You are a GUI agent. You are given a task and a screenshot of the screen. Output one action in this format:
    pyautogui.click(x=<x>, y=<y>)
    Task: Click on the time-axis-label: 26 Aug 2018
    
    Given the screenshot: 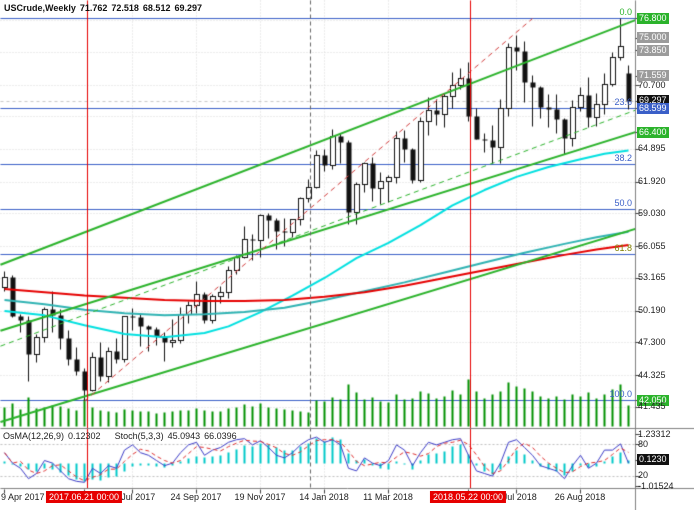 What is the action you would take?
    pyautogui.click(x=580, y=497)
    